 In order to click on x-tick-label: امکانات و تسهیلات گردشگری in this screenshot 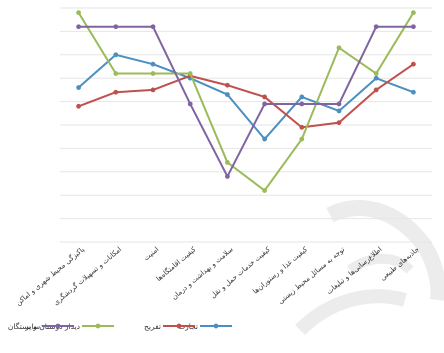, I will do `click(87, 276)`.